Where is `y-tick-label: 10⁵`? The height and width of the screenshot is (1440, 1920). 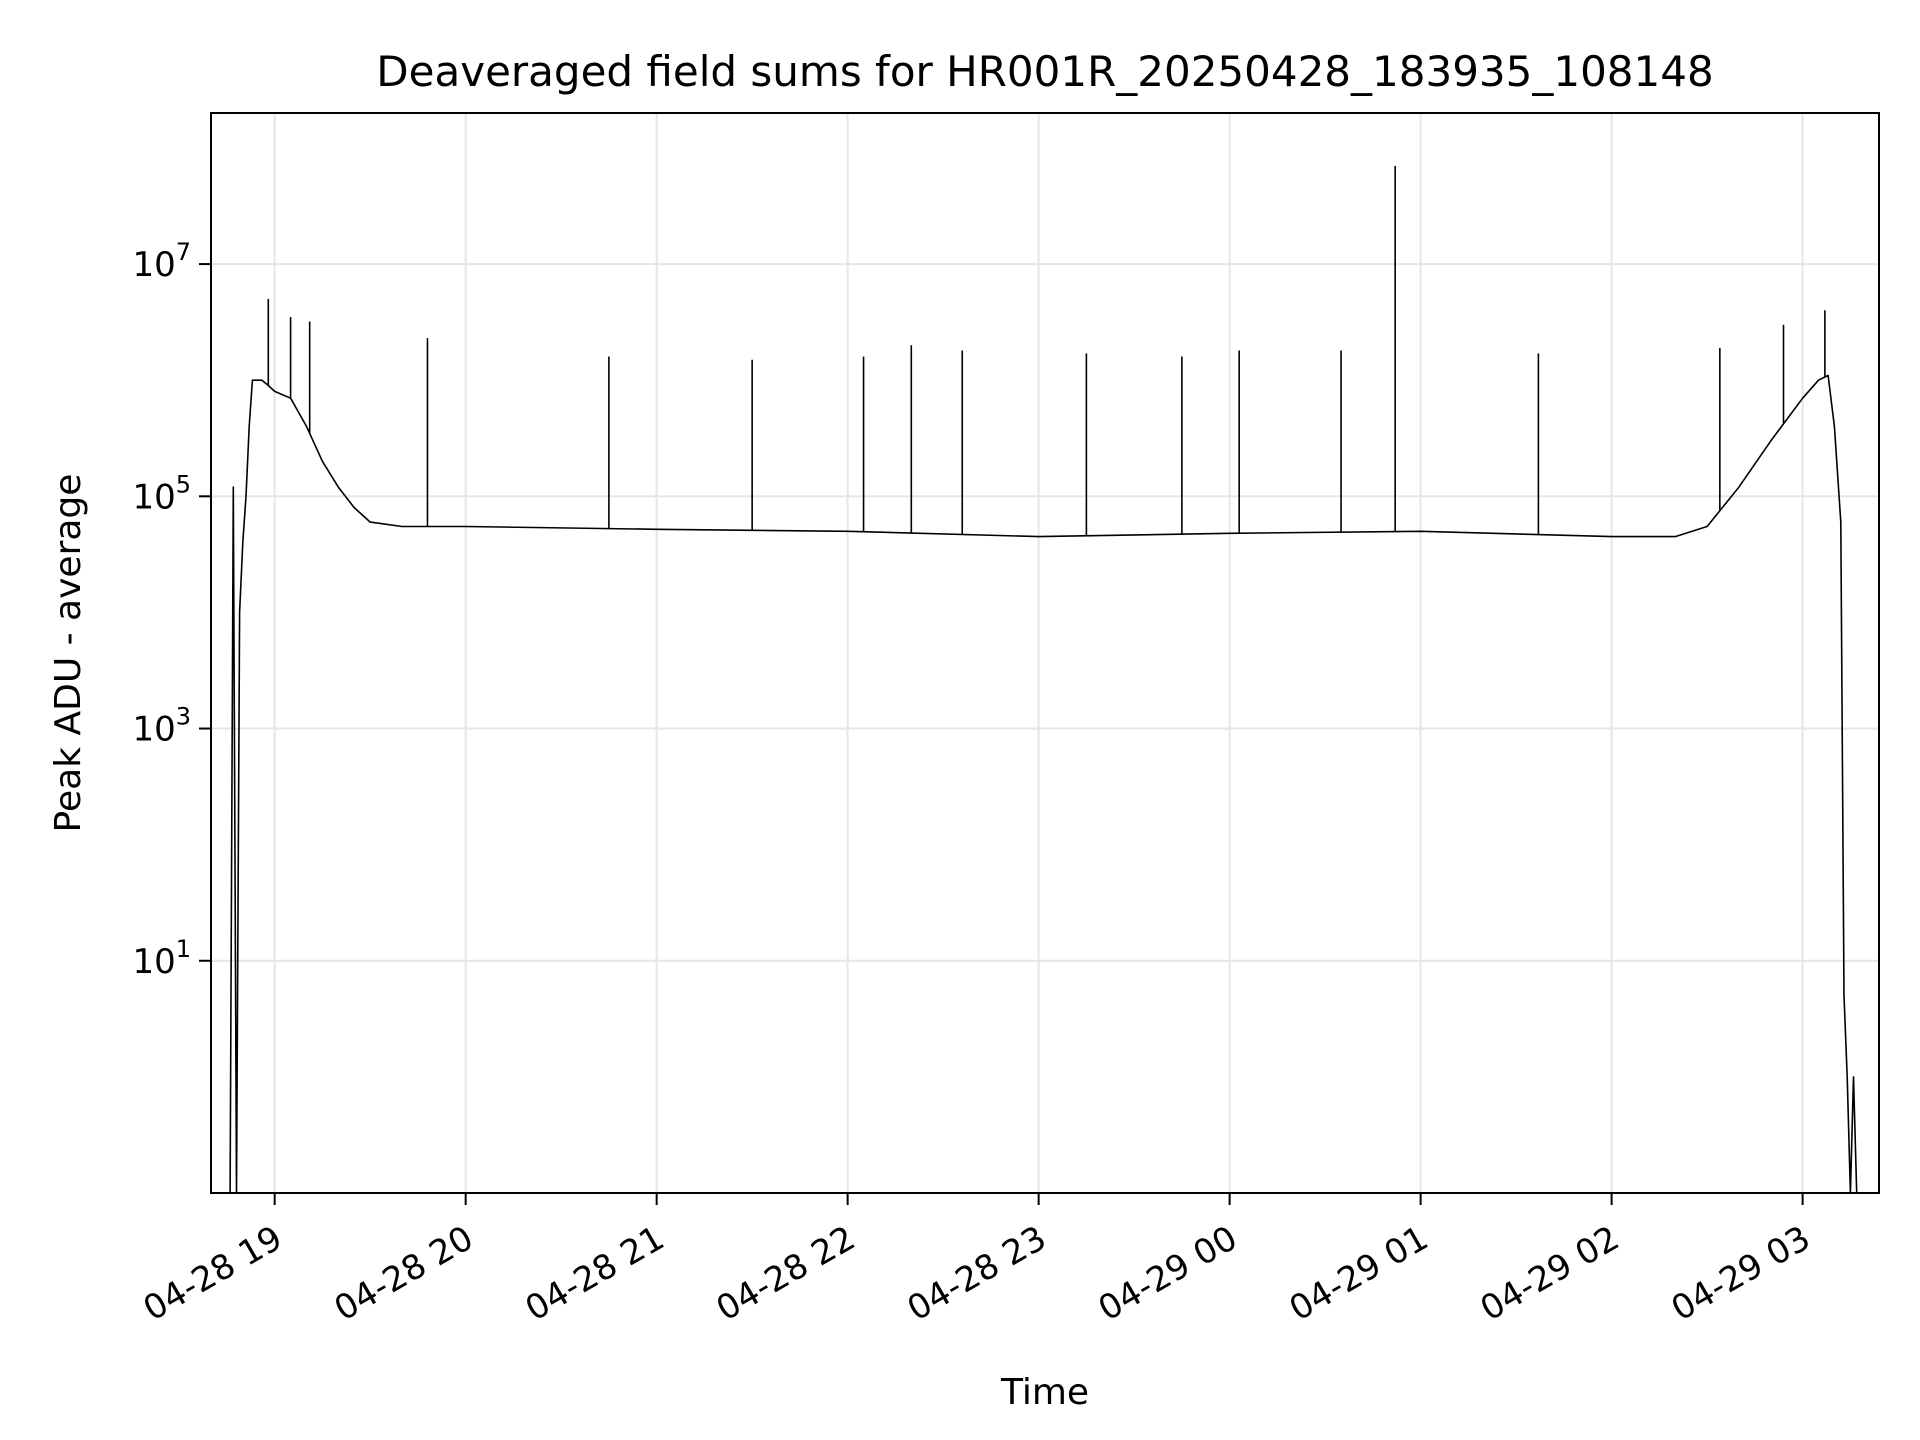
y-tick-label: 10⁵ is located at coordinates (161, 493).